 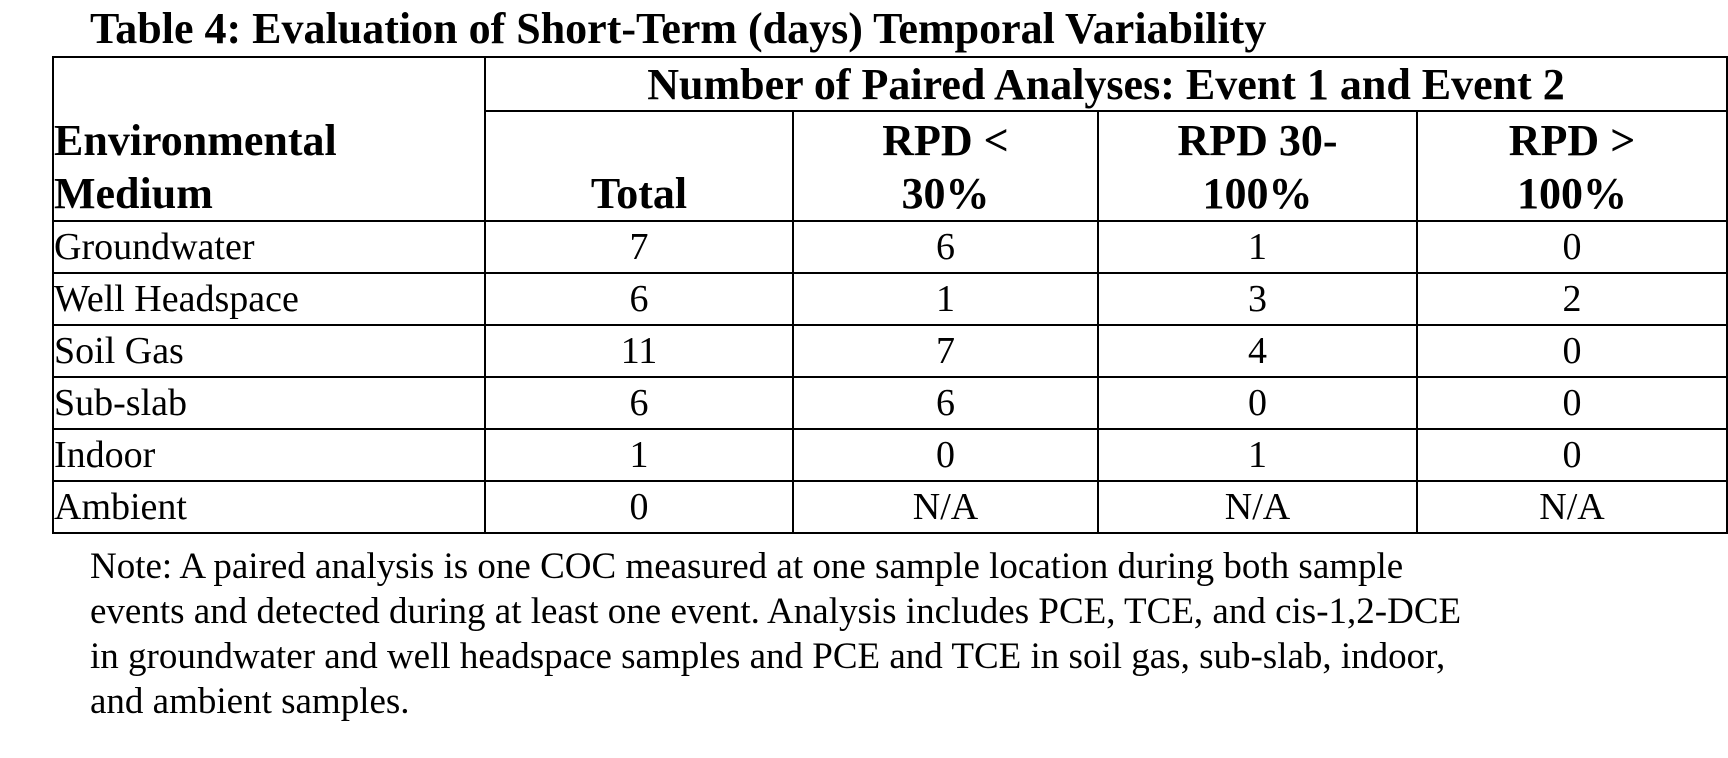 What do you see at coordinates (269, 507) in the screenshot?
I see `medium-cell: Ambient` at bounding box center [269, 507].